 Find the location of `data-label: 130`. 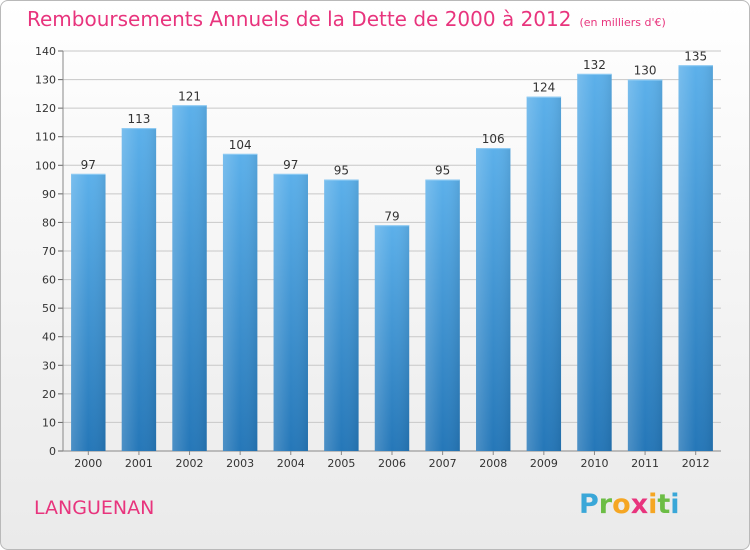

data-label: 130 is located at coordinates (645, 71).